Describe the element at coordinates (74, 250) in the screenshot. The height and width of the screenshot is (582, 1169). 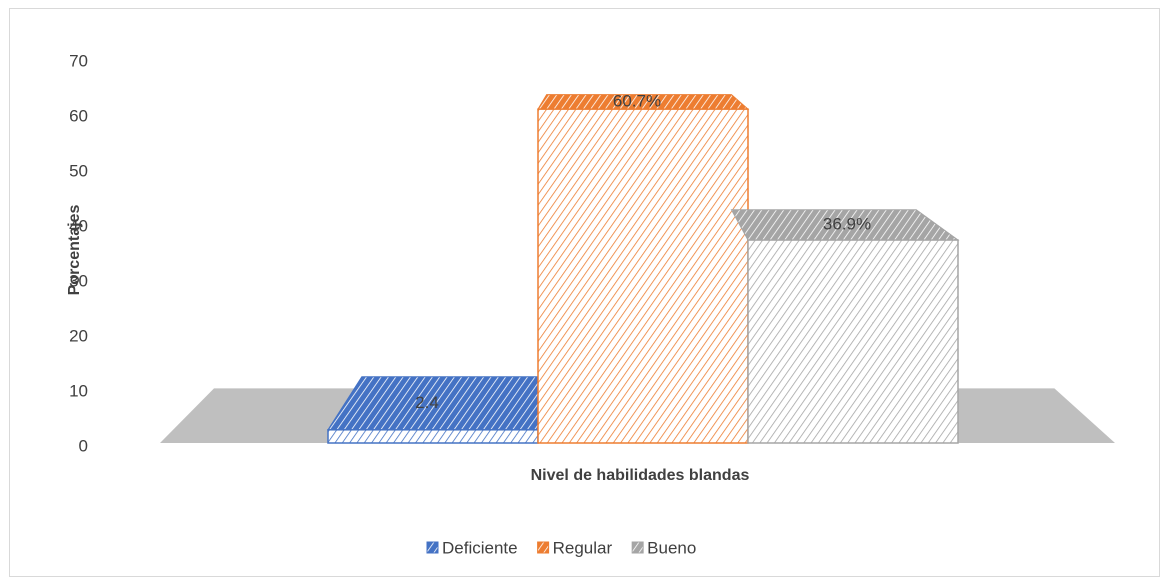
I see `y-axis-label: Porcentajes` at that location.